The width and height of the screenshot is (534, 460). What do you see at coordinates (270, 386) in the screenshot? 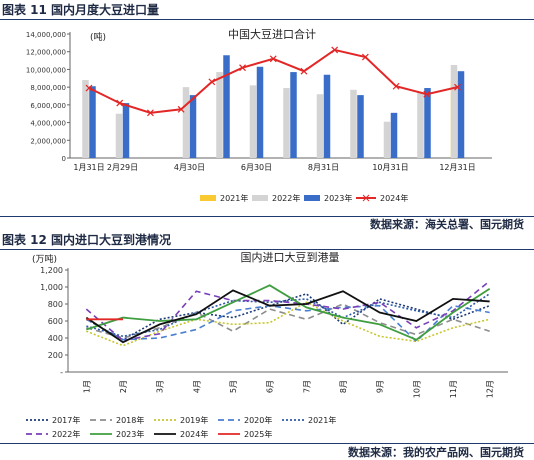
I see `x-tick-label: 6月` at bounding box center [270, 386].